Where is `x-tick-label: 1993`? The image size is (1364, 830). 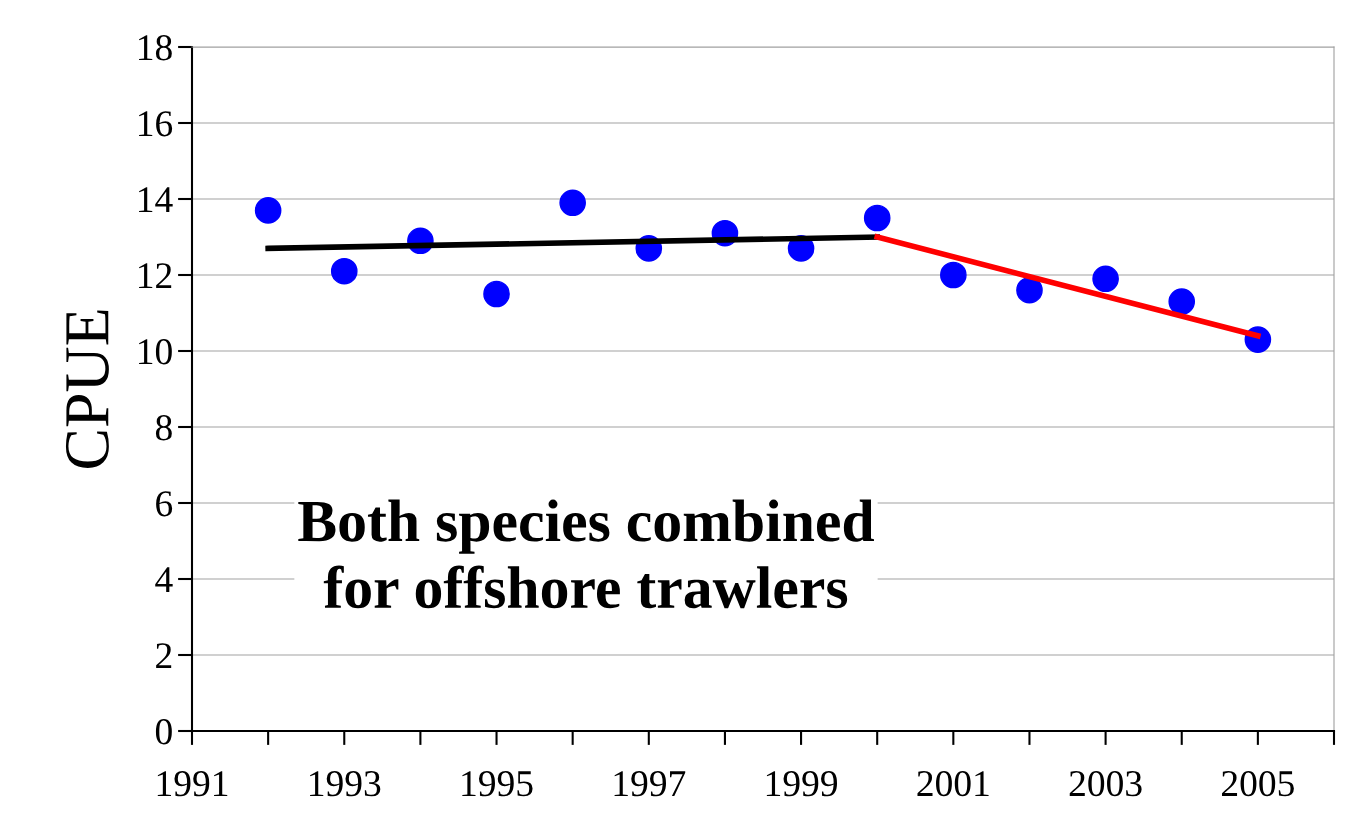
x-tick-label: 1993 is located at coordinates (345, 784).